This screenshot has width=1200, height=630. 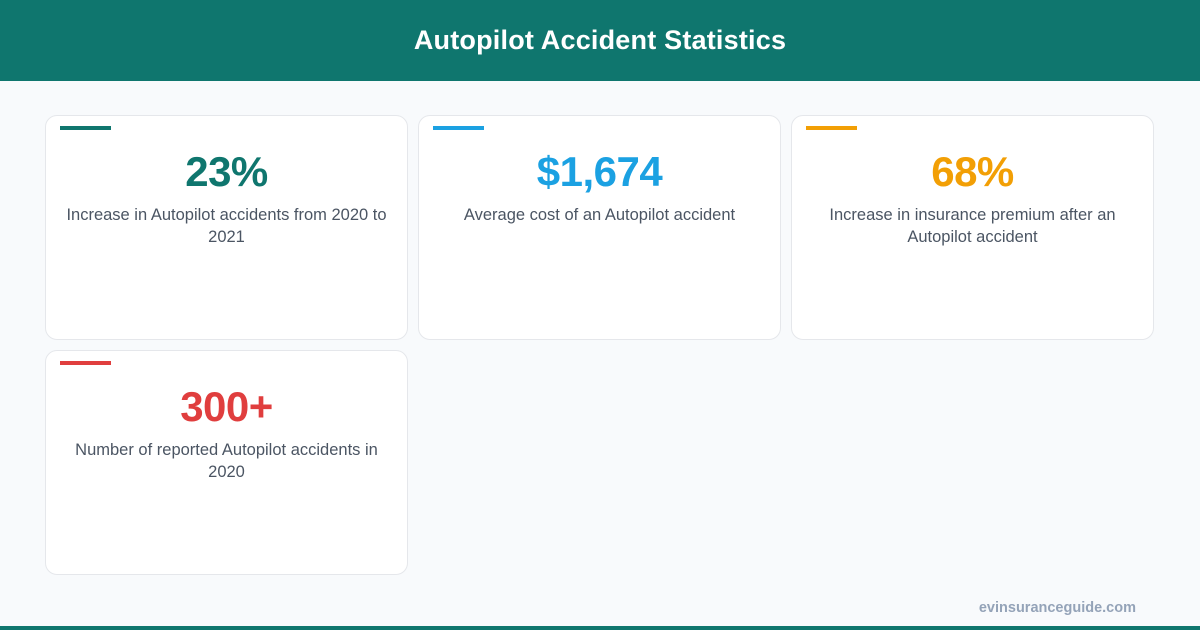 I want to click on header-banner: Autopilot Accident Statistics, so click(x=600, y=40).